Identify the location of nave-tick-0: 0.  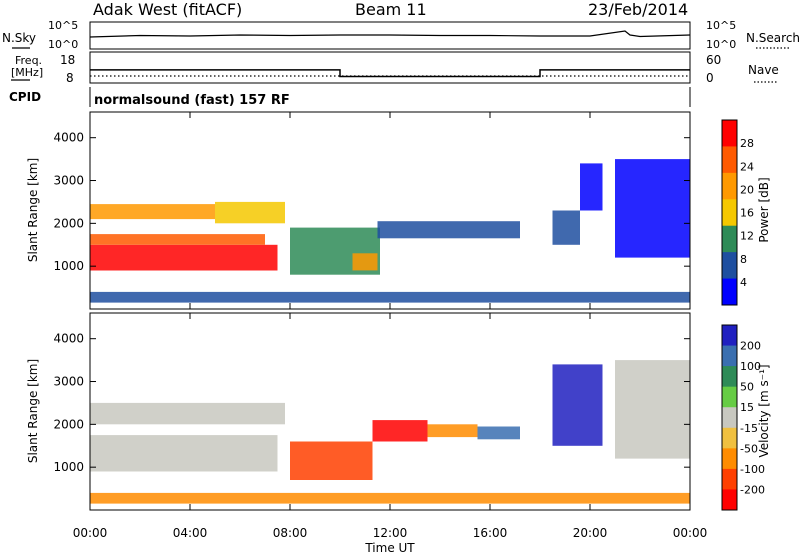
(710, 78).